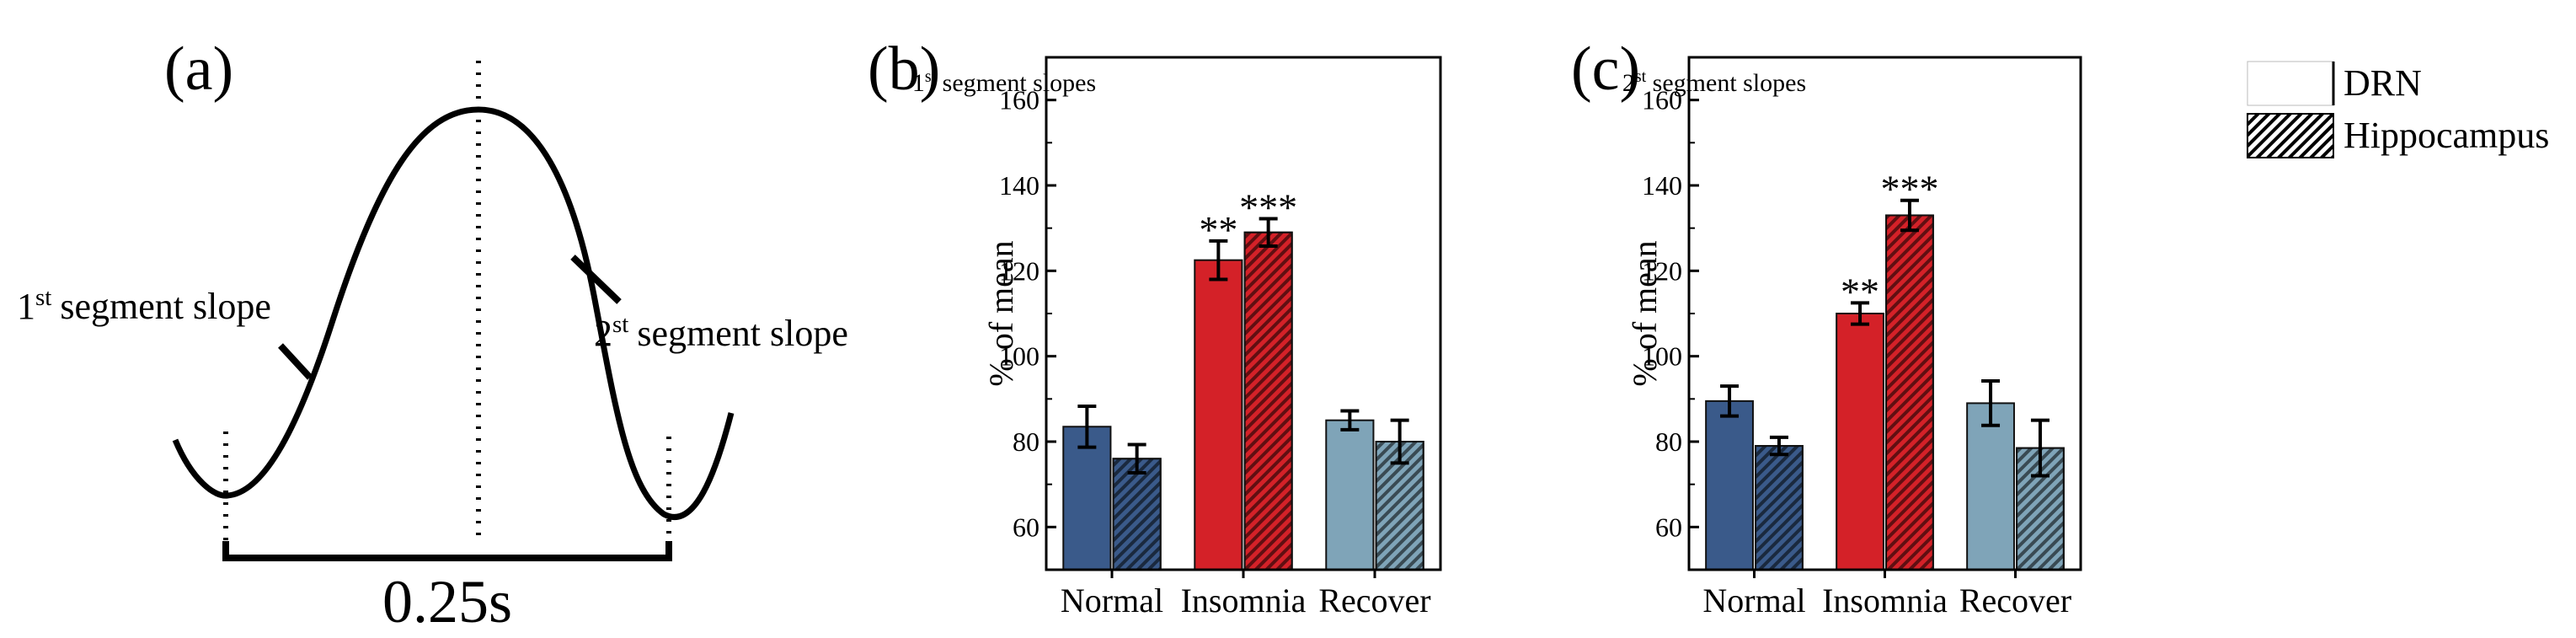  Describe the element at coordinates (447, 601) in the screenshot. I see `duration-label: 0.25s` at that location.